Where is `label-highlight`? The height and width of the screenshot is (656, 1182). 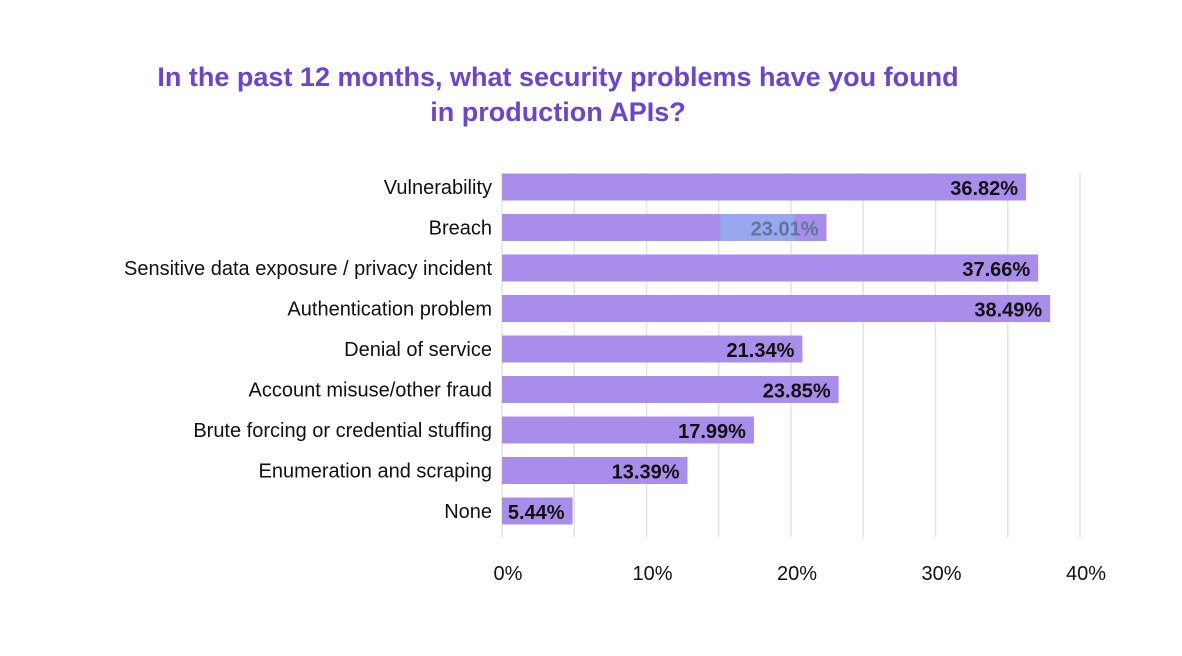 label-highlight is located at coordinates (757, 227).